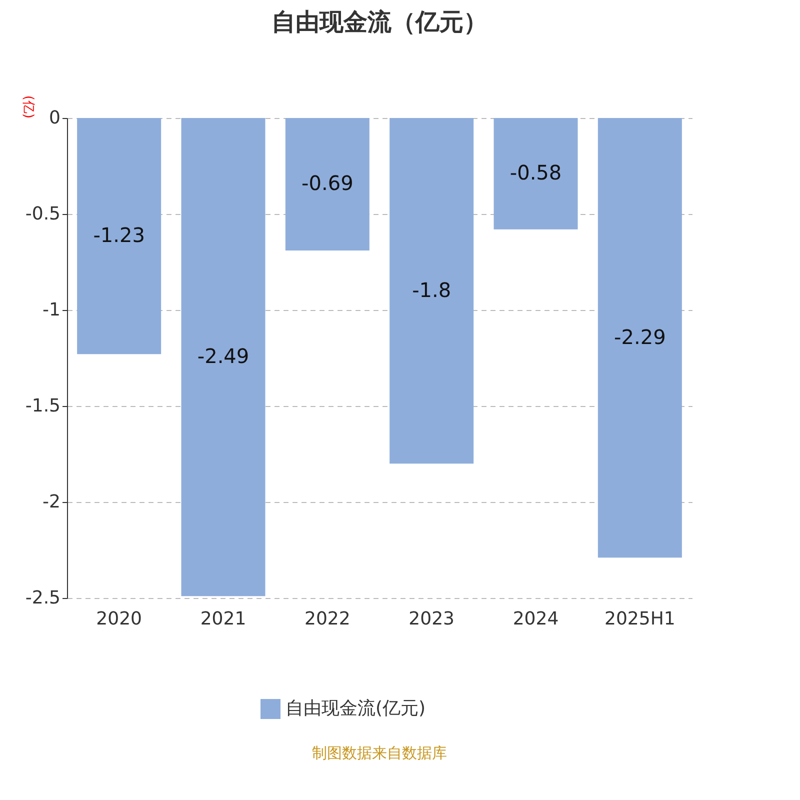 This screenshot has width=800, height=800. I want to click on data-label: -1.8, so click(432, 290).